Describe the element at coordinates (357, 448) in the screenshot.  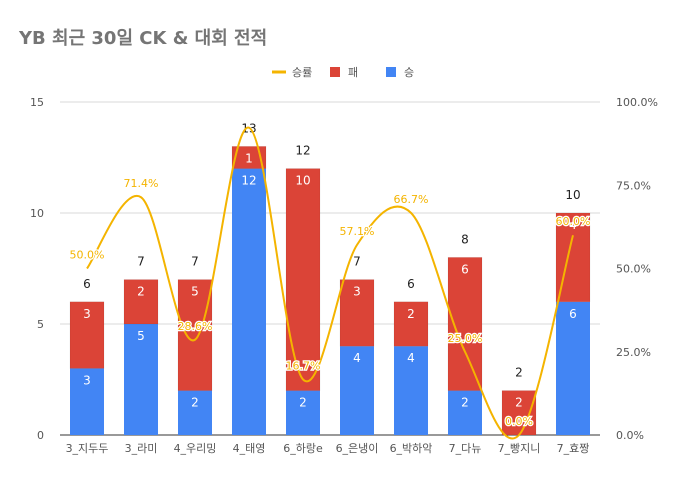
I see `x-tick-label: 6_은냉이` at that location.